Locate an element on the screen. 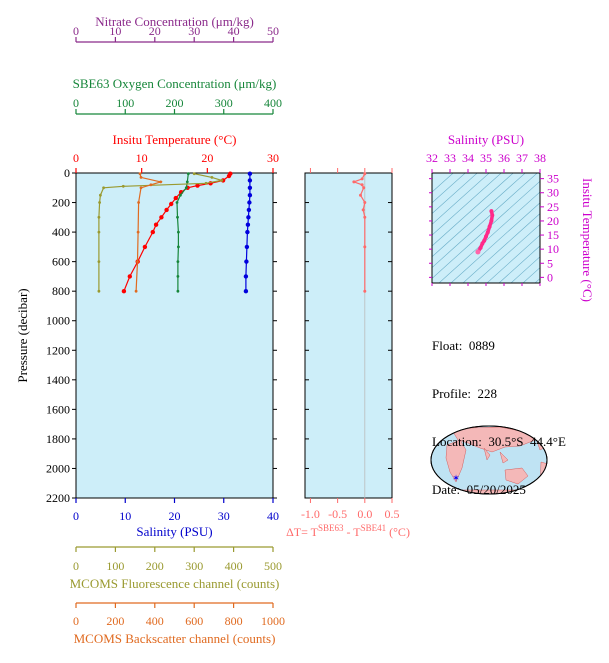  axis-title: MCOMS Fluorescence channel (counts) is located at coordinates (175, 583).